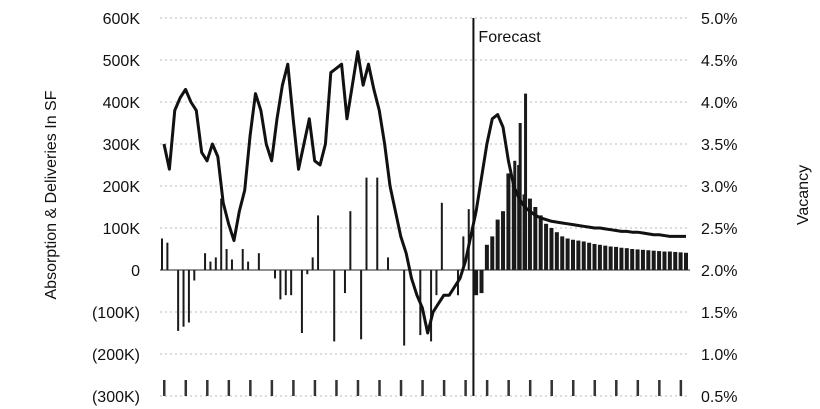  What do you see at coordinates (719, 61) in the screenshot?
I see `right-tick-label: 4.5%` at bounding box center [719, 61].